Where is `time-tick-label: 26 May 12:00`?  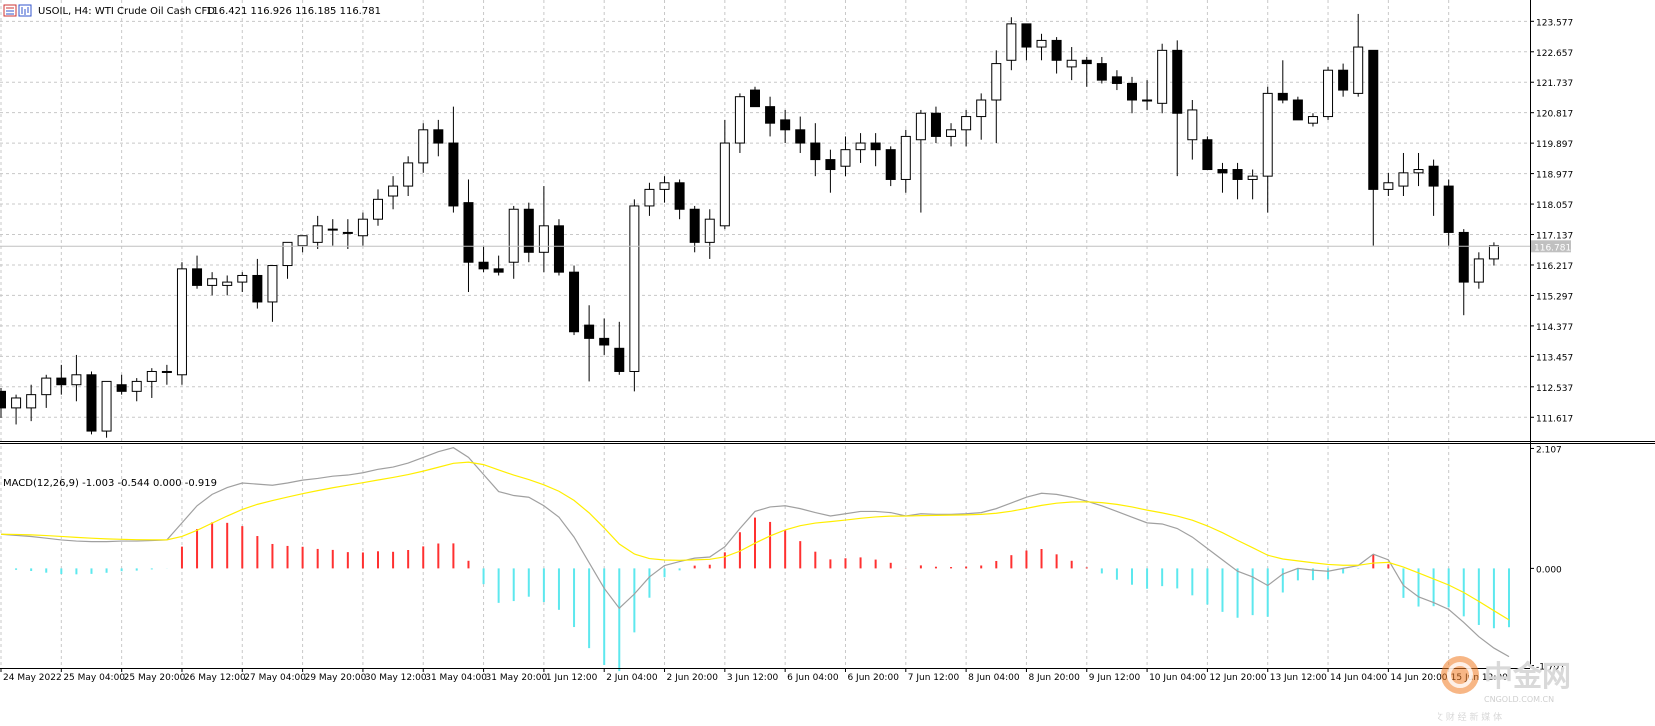
time-tick-label: 26 May 12:00 is located at coordinates (215, 678).